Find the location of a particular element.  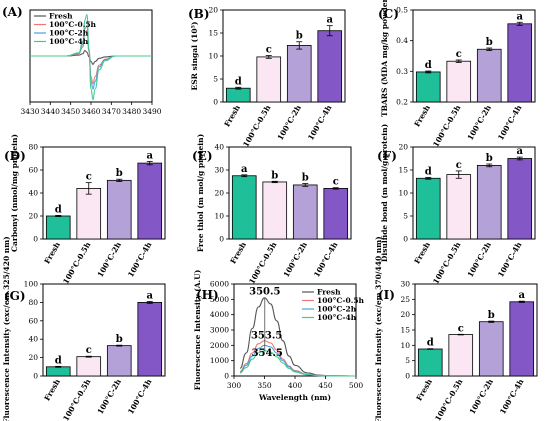

y-axis-label: Free thiol (m mol/g protein) is located at coordinates (200, 193).